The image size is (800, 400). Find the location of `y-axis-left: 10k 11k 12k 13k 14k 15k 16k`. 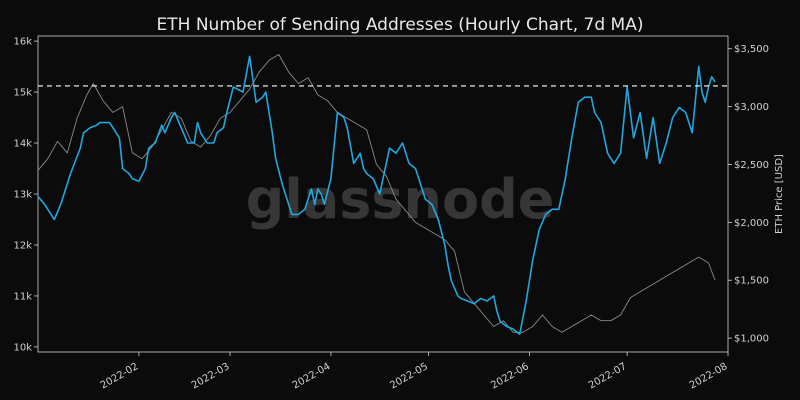

y-axis-left: 10k 11k 12k 13k 14k 15k 16k is located at coordinates (25, 195).